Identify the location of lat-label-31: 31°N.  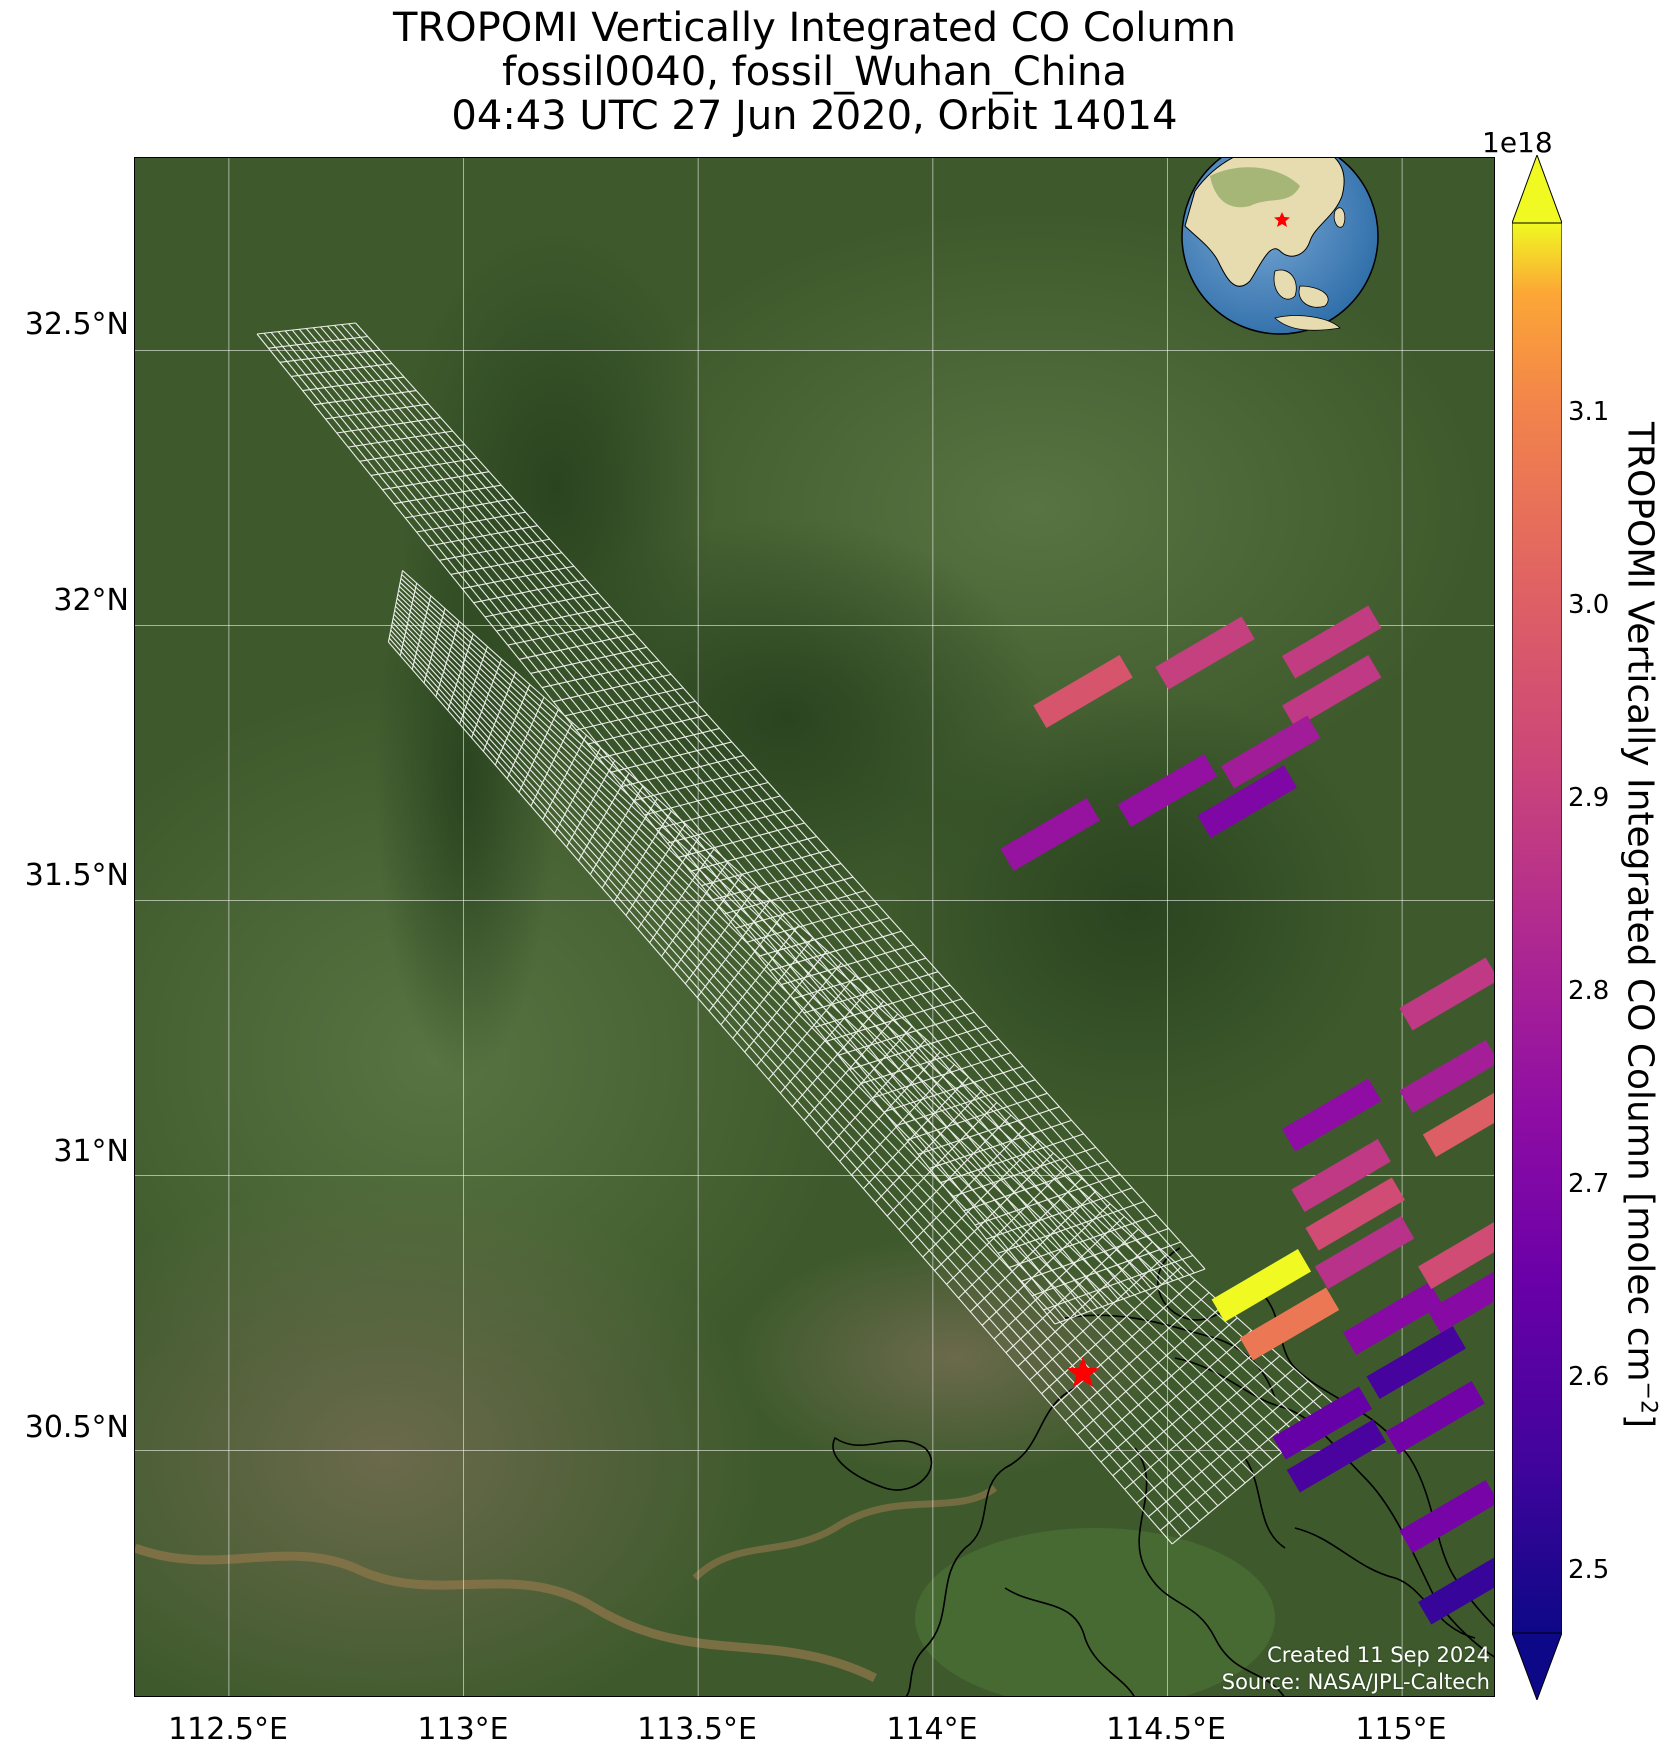
(91, 1151).